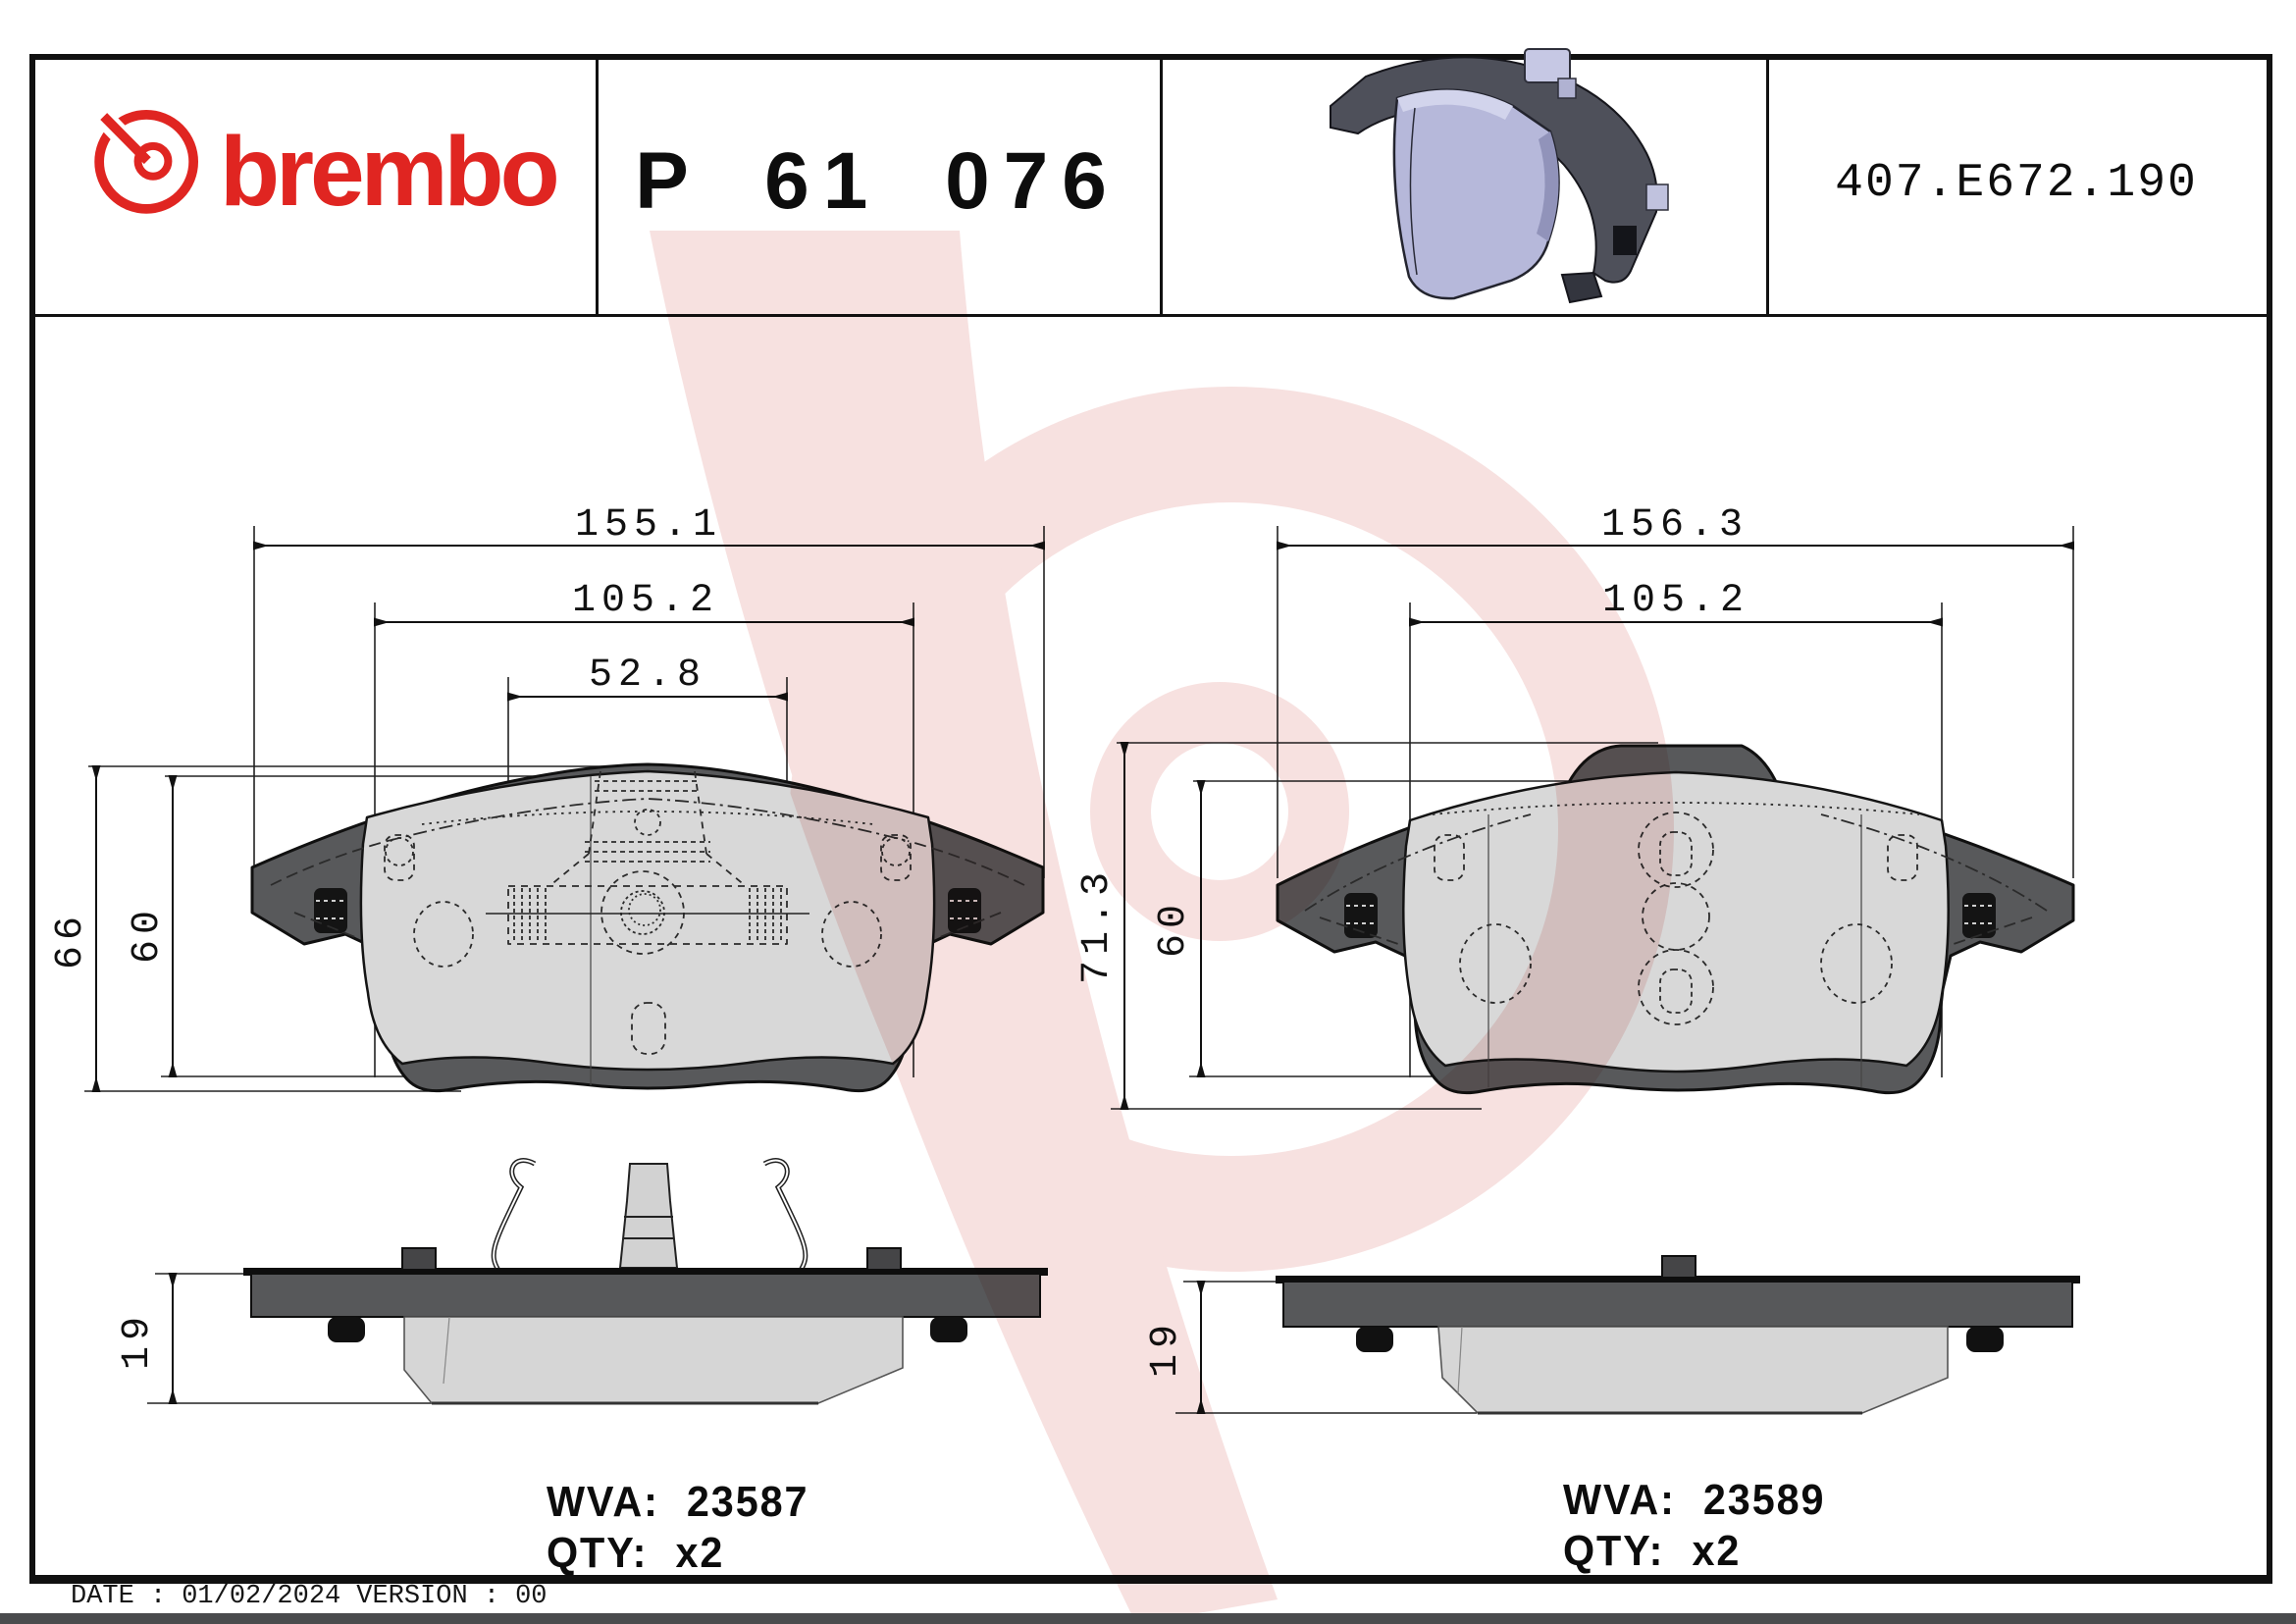  Describe the element at coordinates (2016, 183) in the screenshot. I see `catalog-code: 407.E672.190` at that location.